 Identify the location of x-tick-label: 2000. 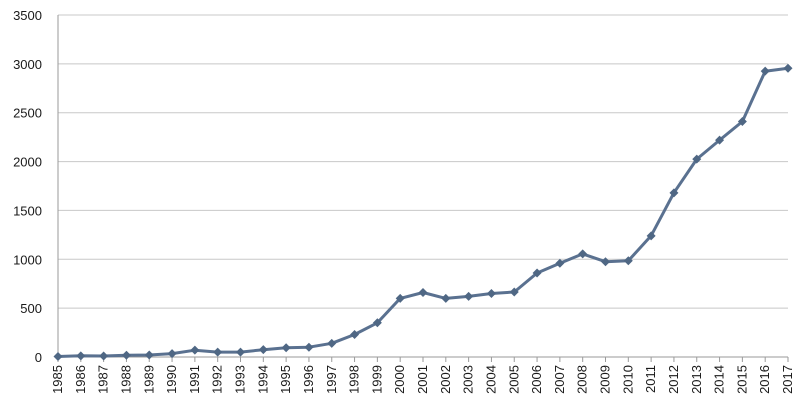
(399, 379).